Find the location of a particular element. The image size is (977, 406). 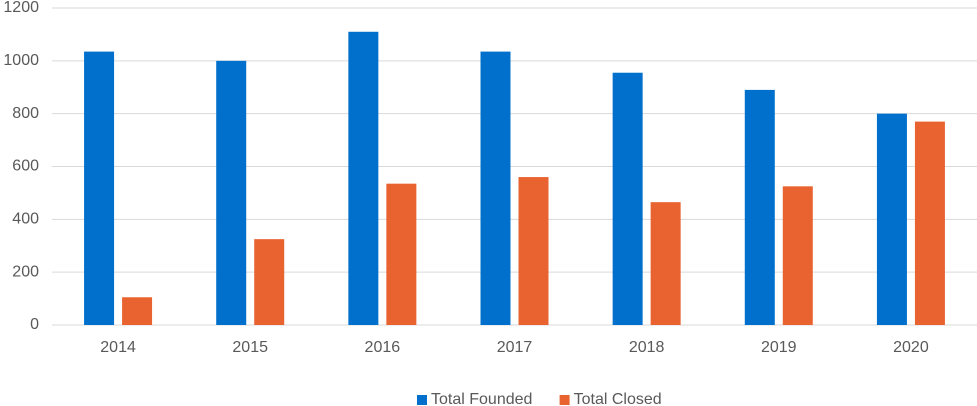

y-tick-label: 400 is located at coordinates (25, 219).